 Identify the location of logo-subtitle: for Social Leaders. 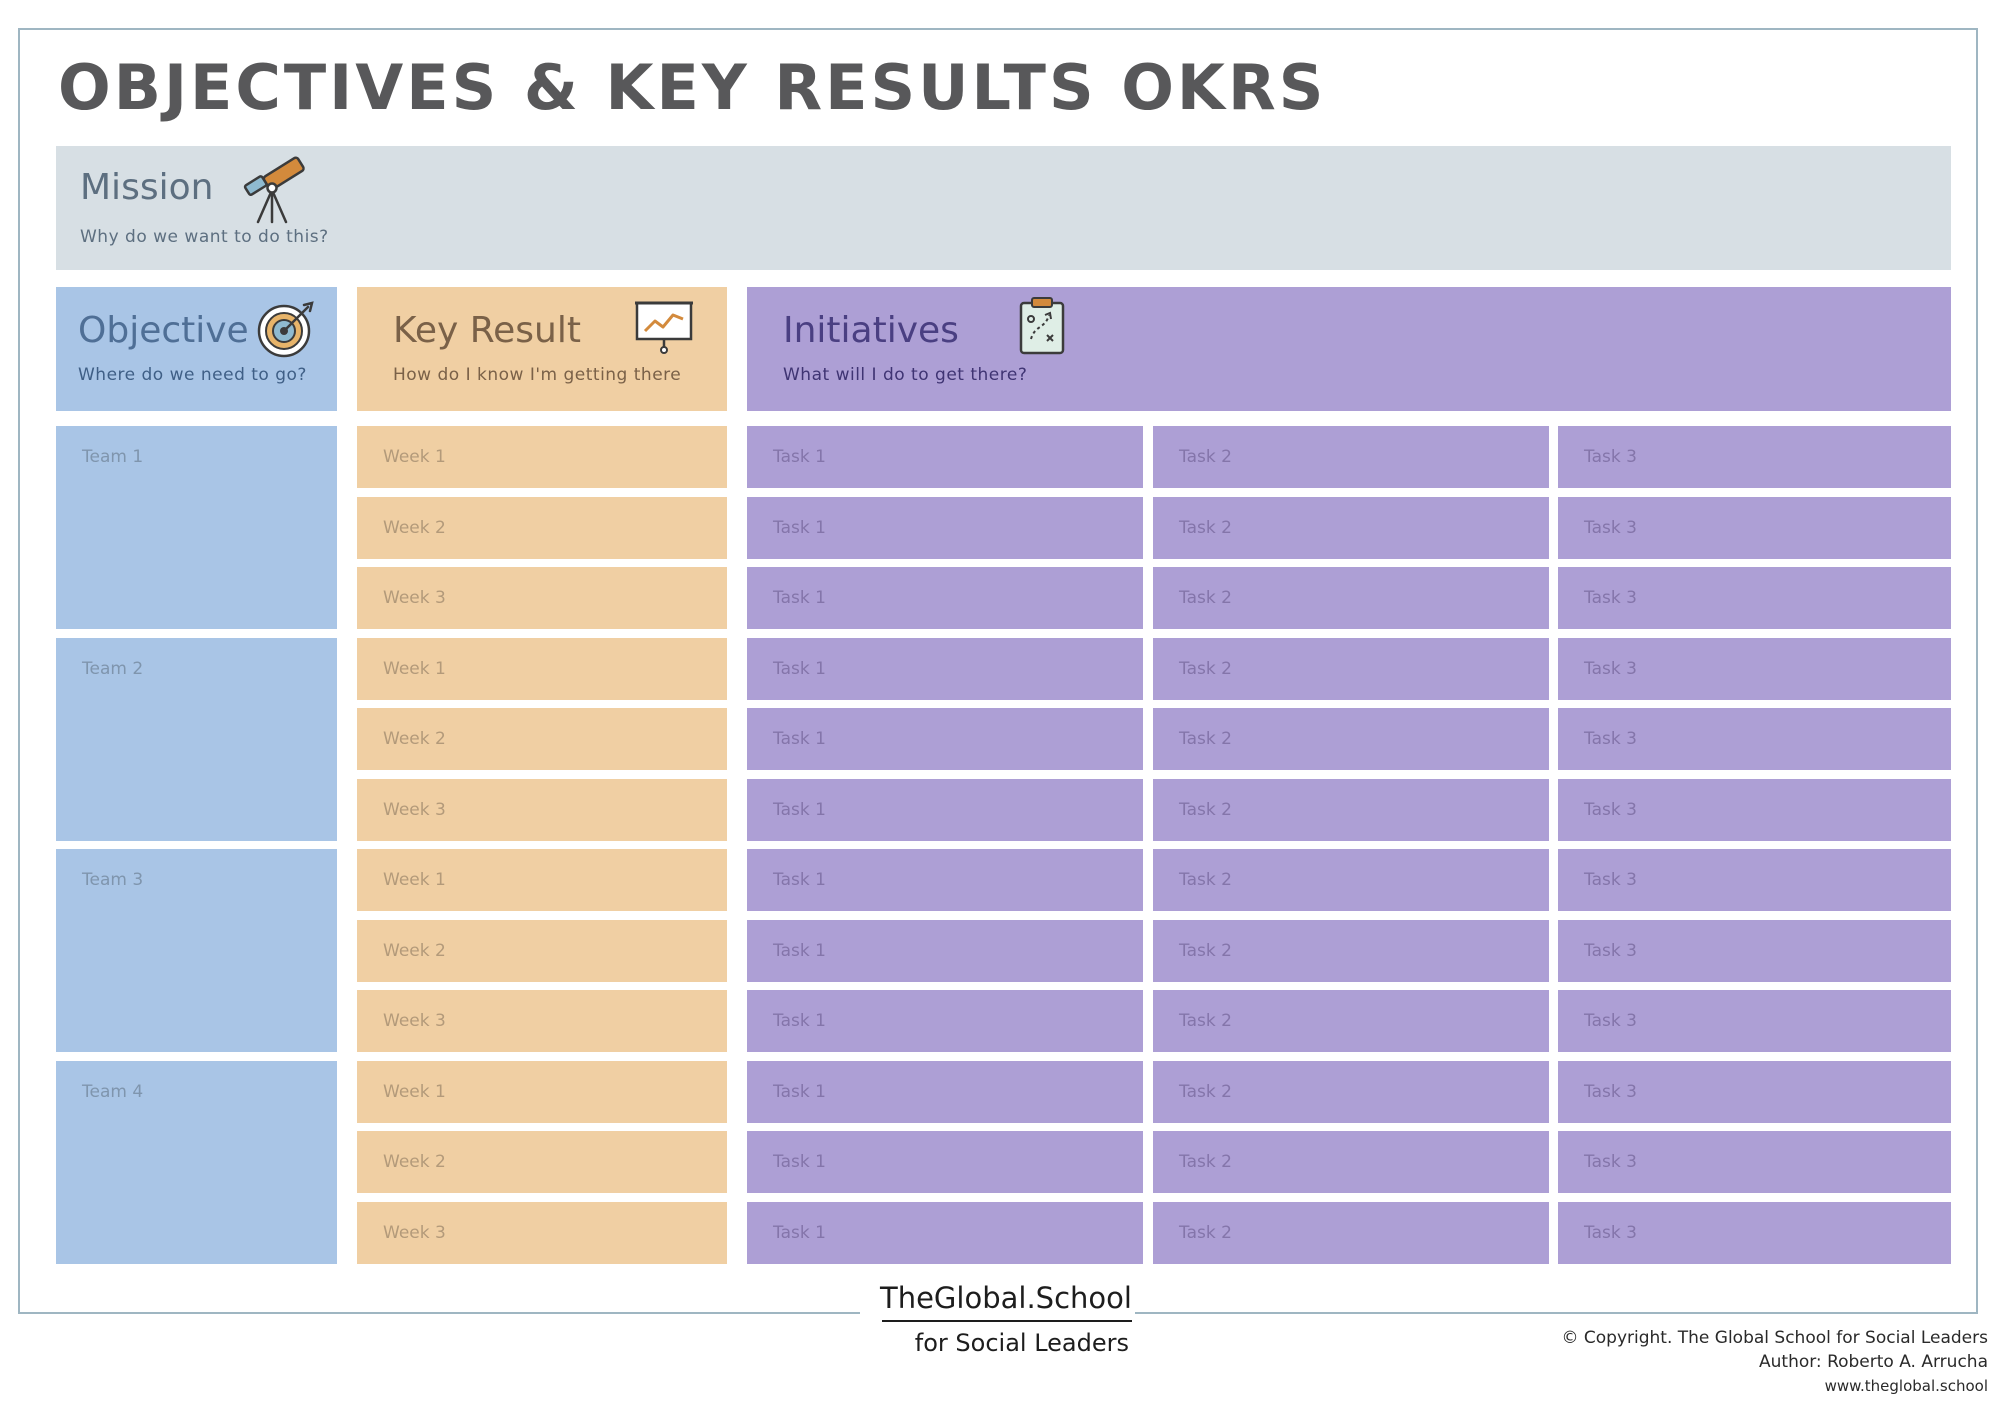
(1021, 1343).